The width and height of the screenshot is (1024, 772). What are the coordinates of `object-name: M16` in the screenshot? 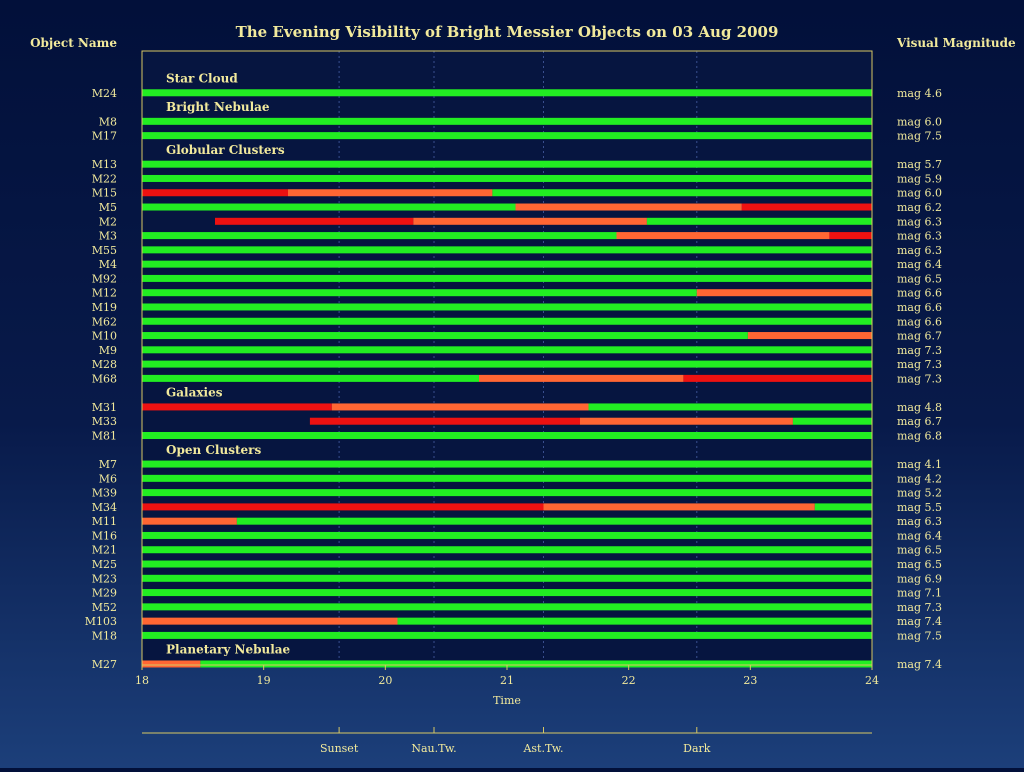 It's located at (104, 535).